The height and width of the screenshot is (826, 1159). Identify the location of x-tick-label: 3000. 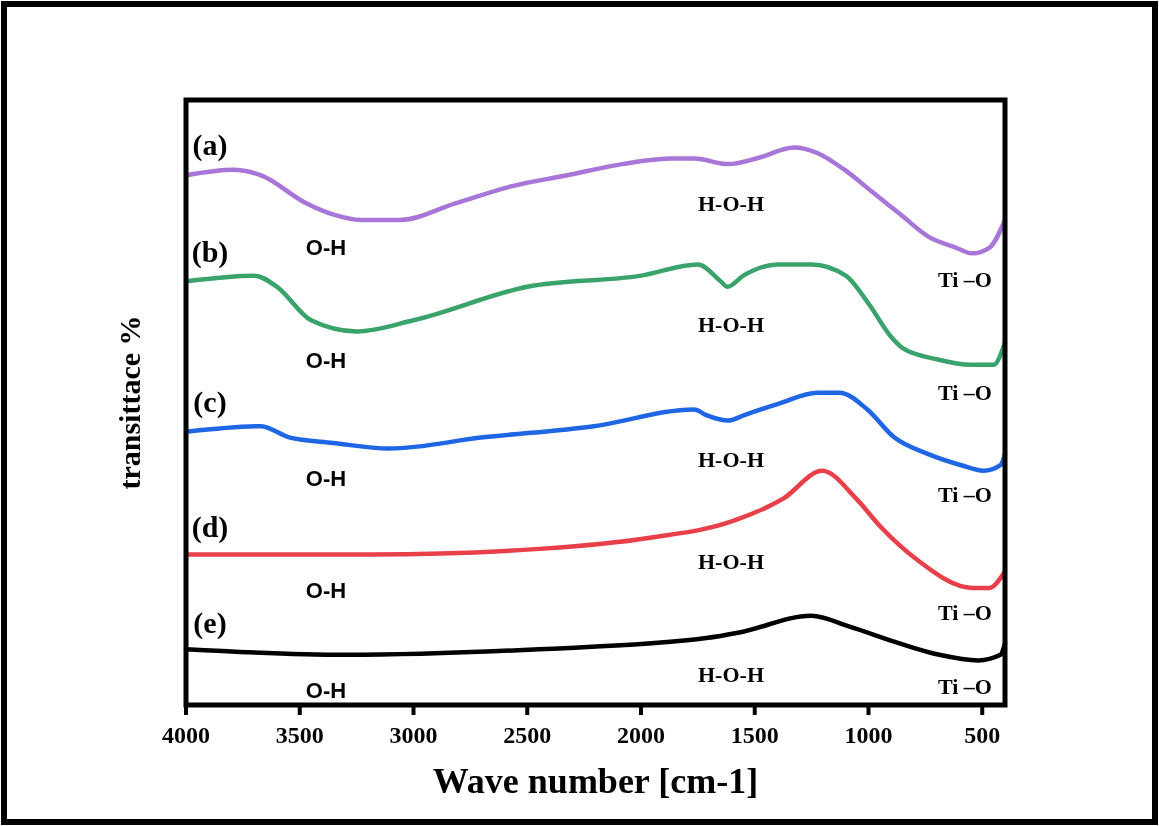
(413, 735).